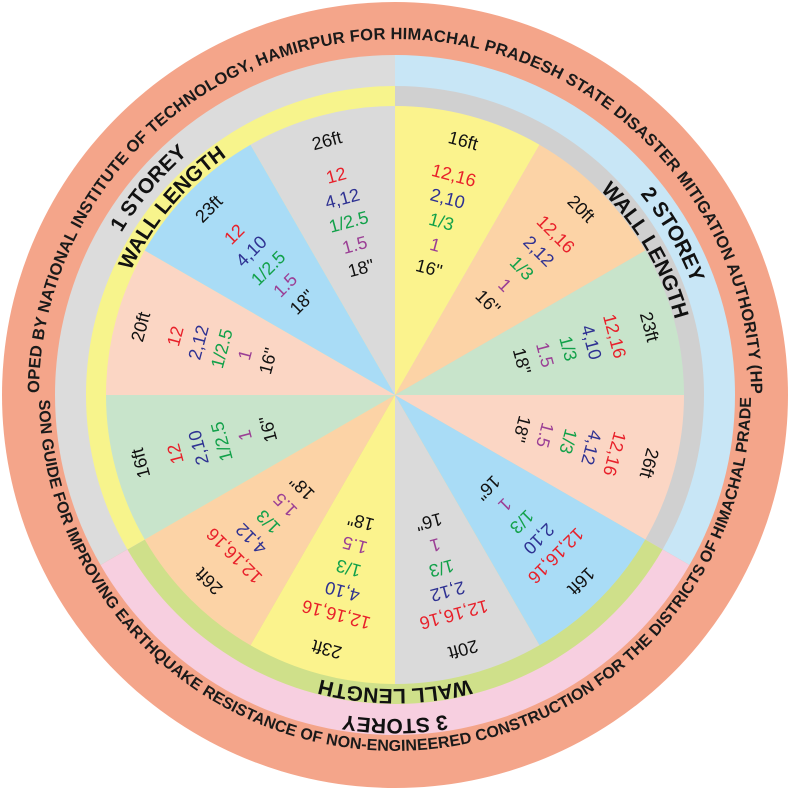  What do you see at coordinates (250, 322) in the screenshot?
I see `sector-one_storey-20ft` at bounding box center [250, 322].